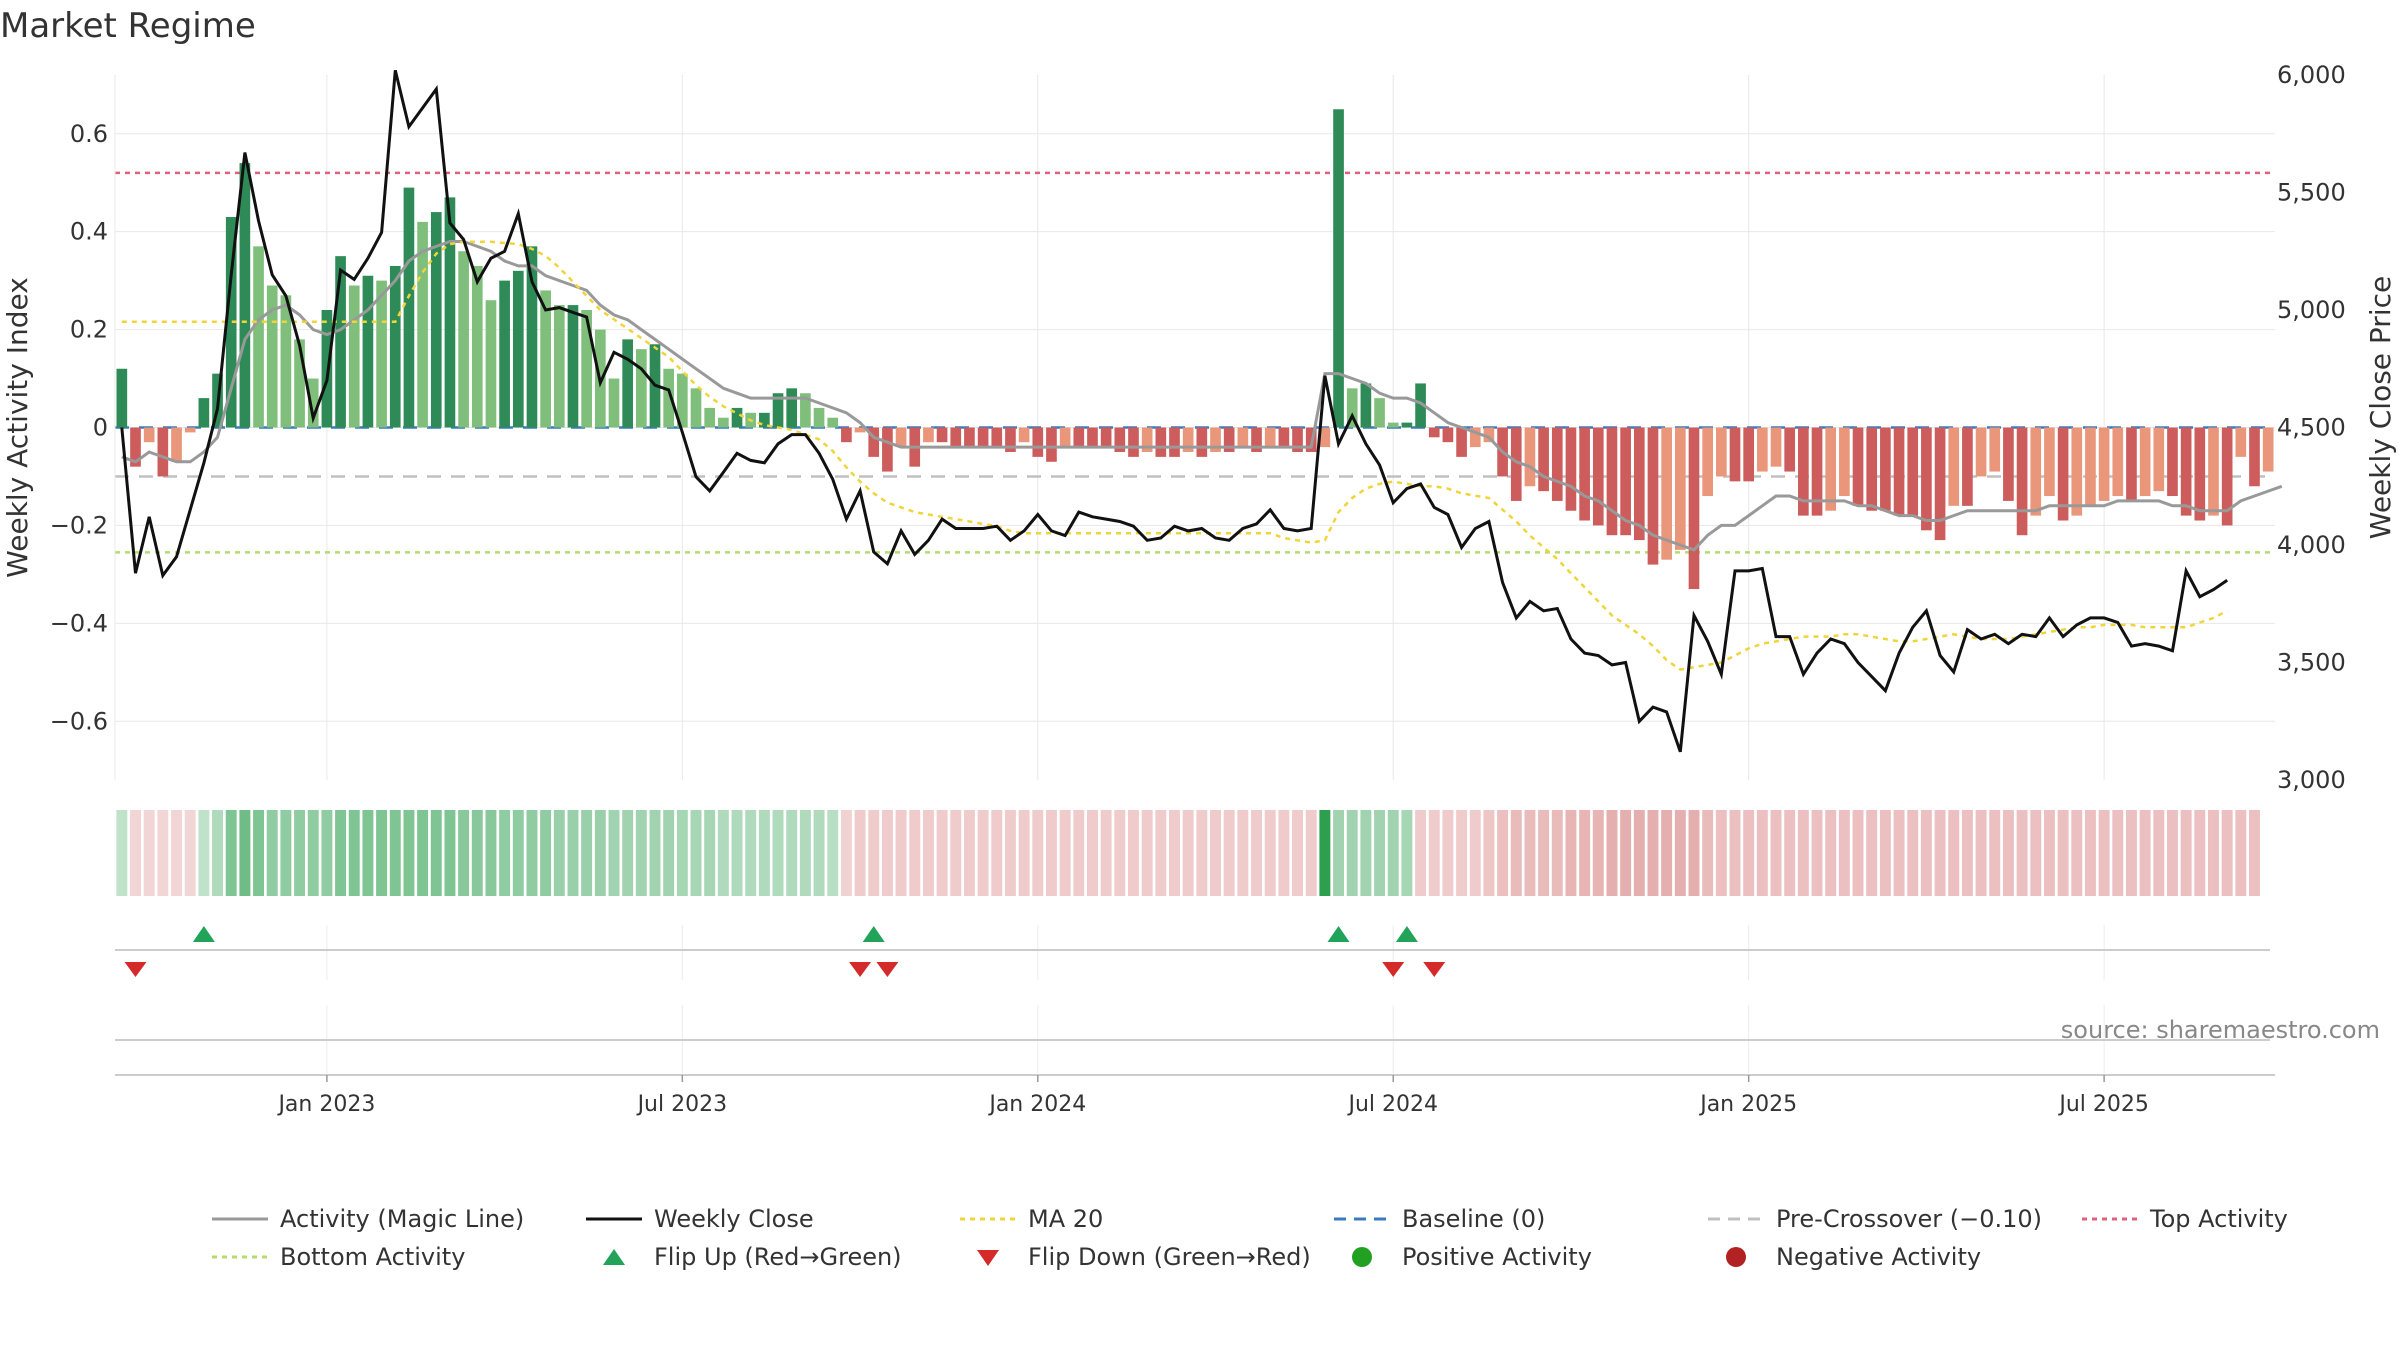  Describe the element at coordinates (89, 330) in the screenshot. I see `left-tick-label: 0.2` at that location.